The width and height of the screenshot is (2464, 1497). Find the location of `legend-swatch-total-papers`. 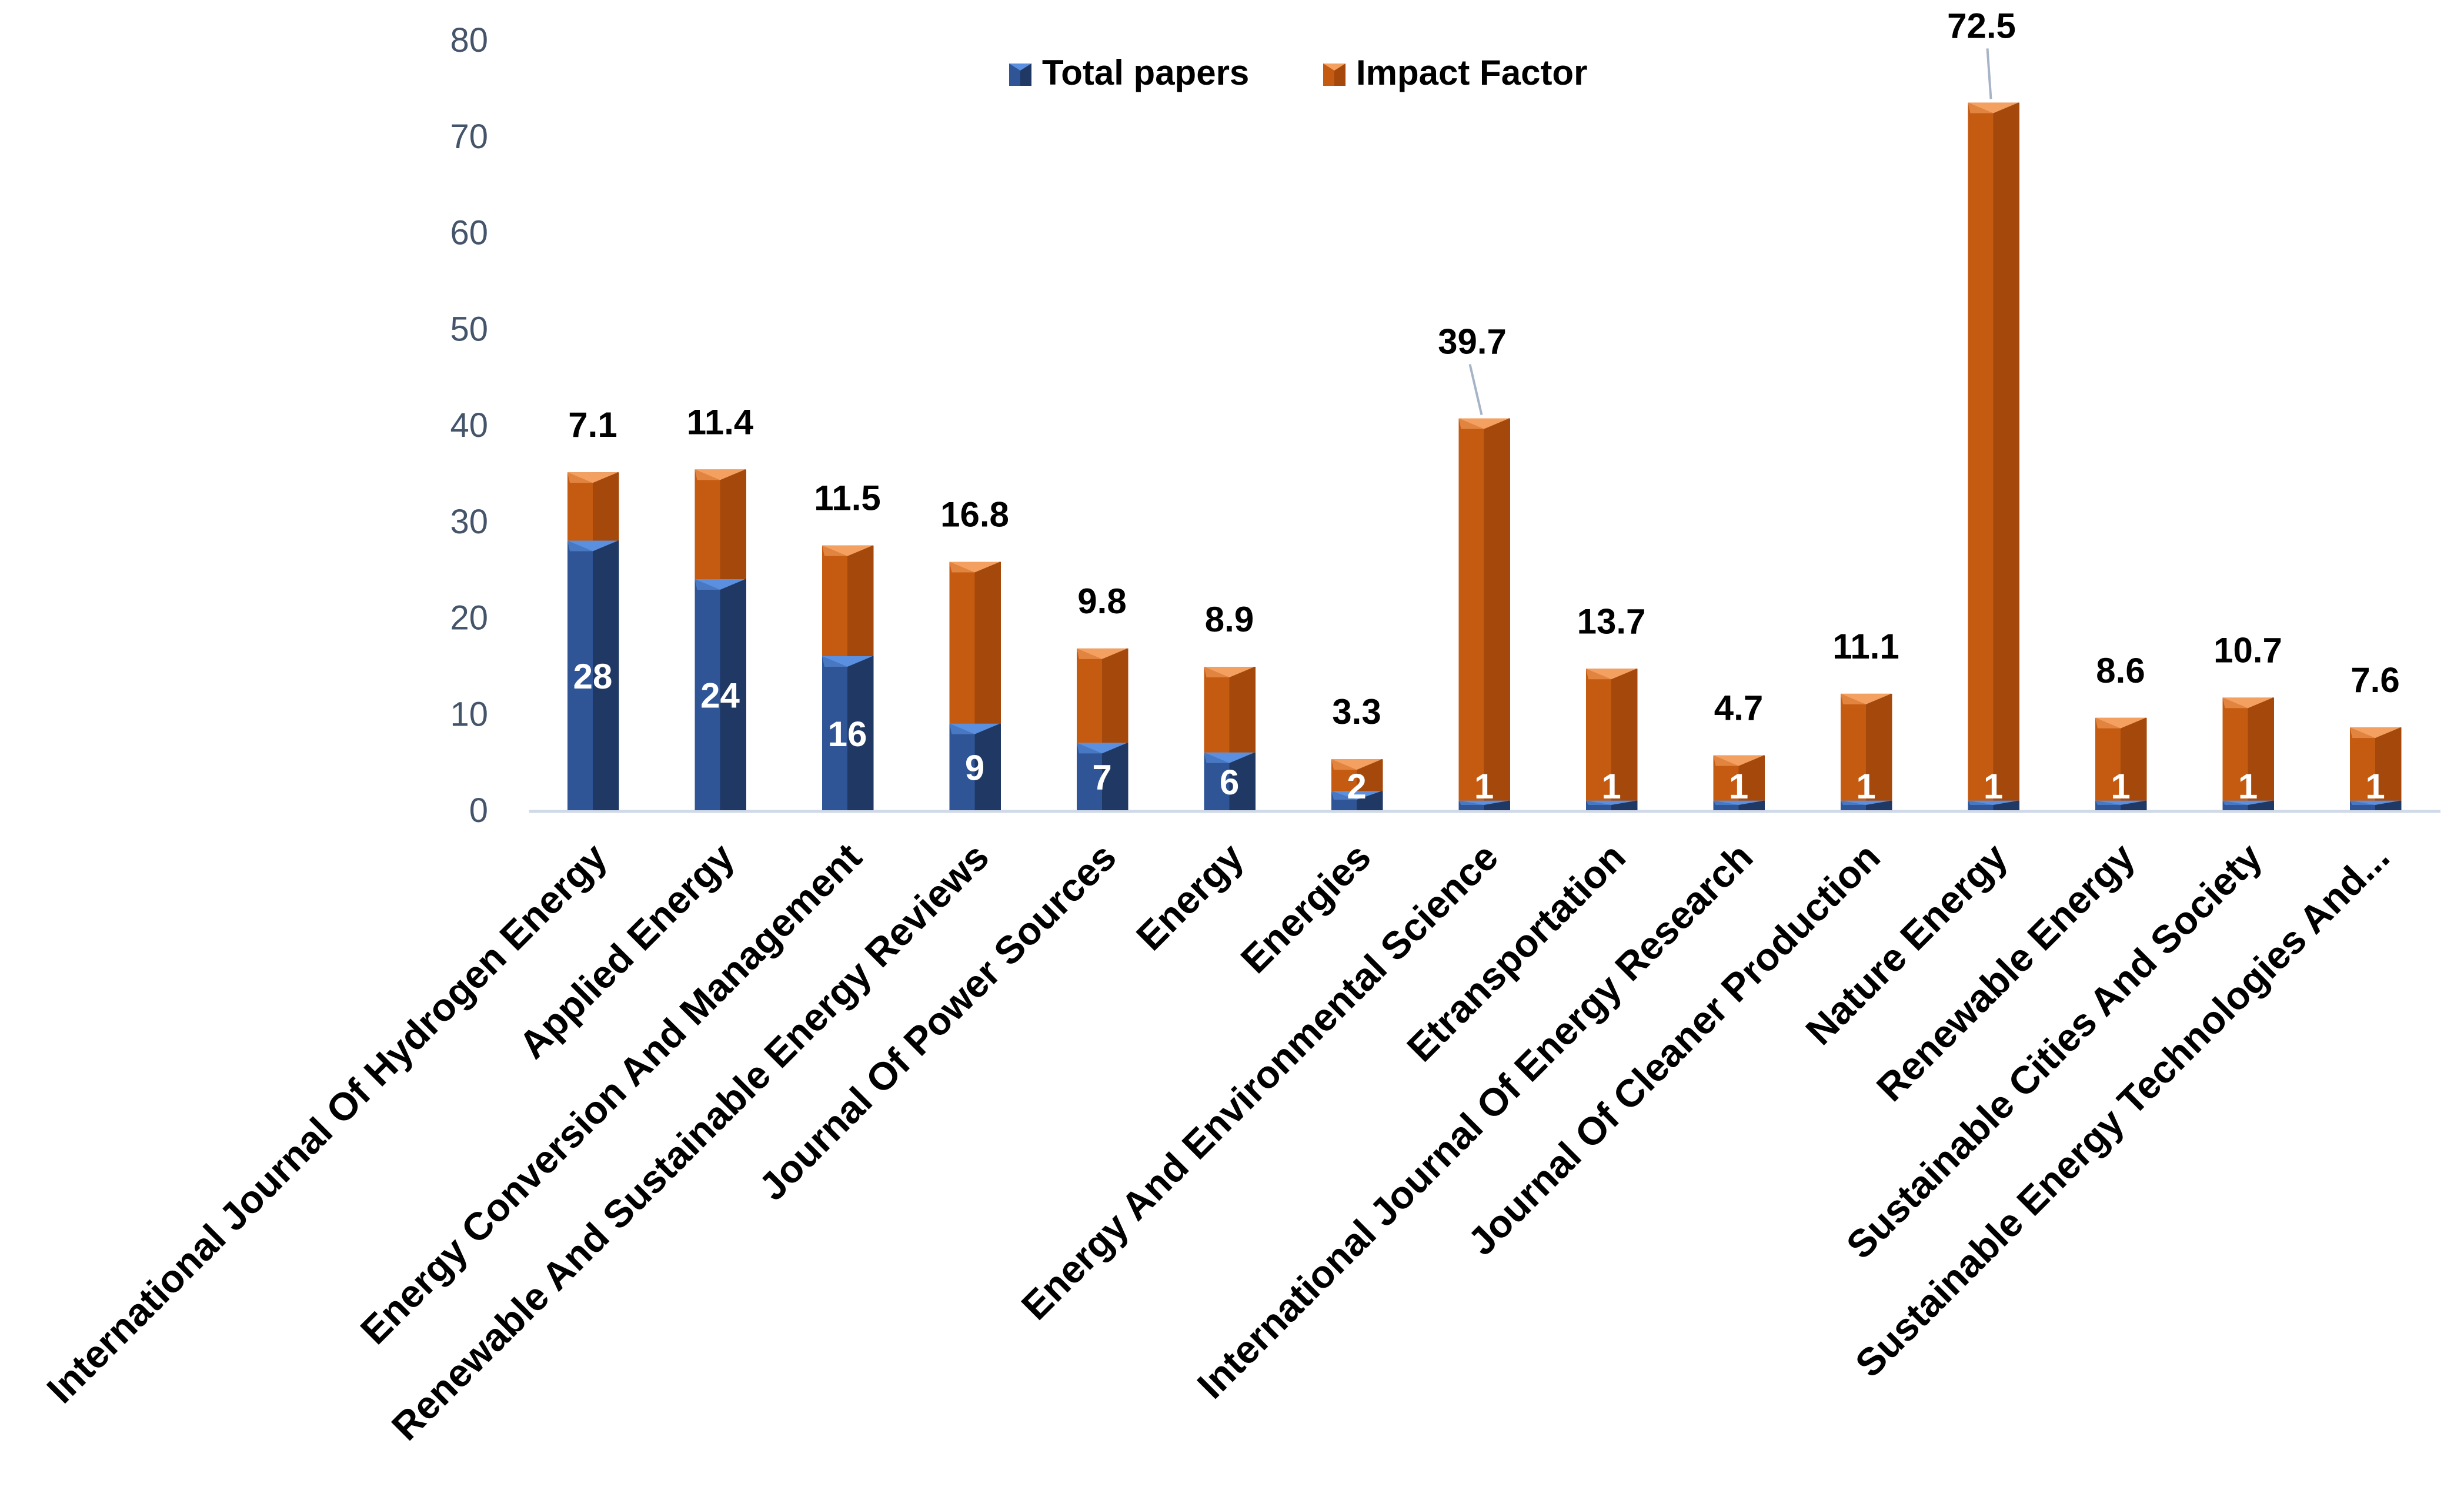

legend-swatch-total-papers is located at coordinates (1020, 75).